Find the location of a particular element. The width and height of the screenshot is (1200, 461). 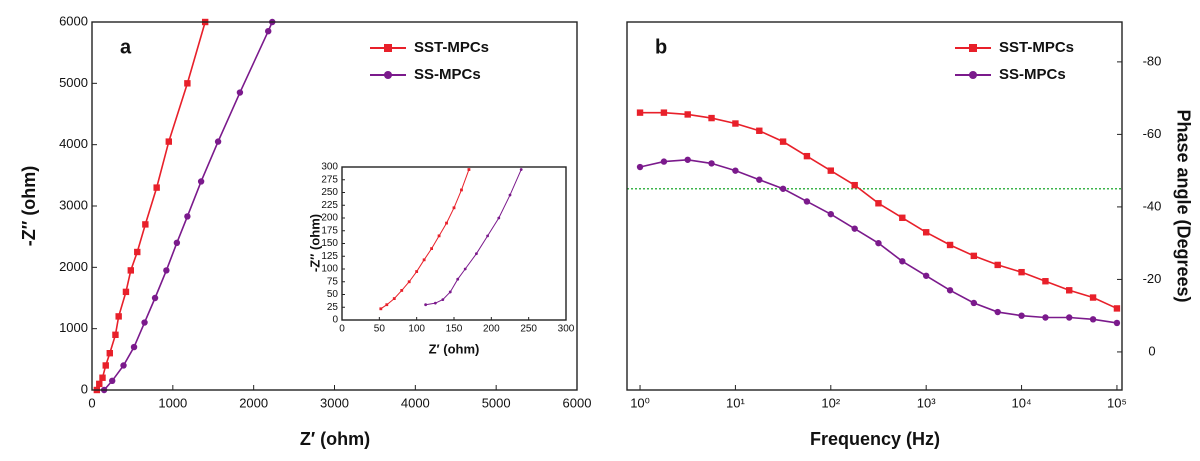

y-tick-label: 25 is located at coordinates (333, 307).